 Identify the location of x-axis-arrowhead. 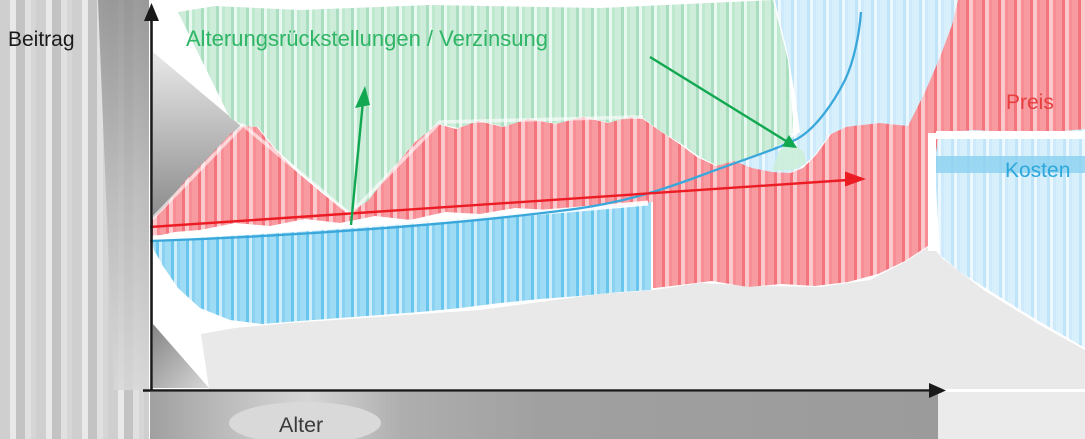
(937, 390).